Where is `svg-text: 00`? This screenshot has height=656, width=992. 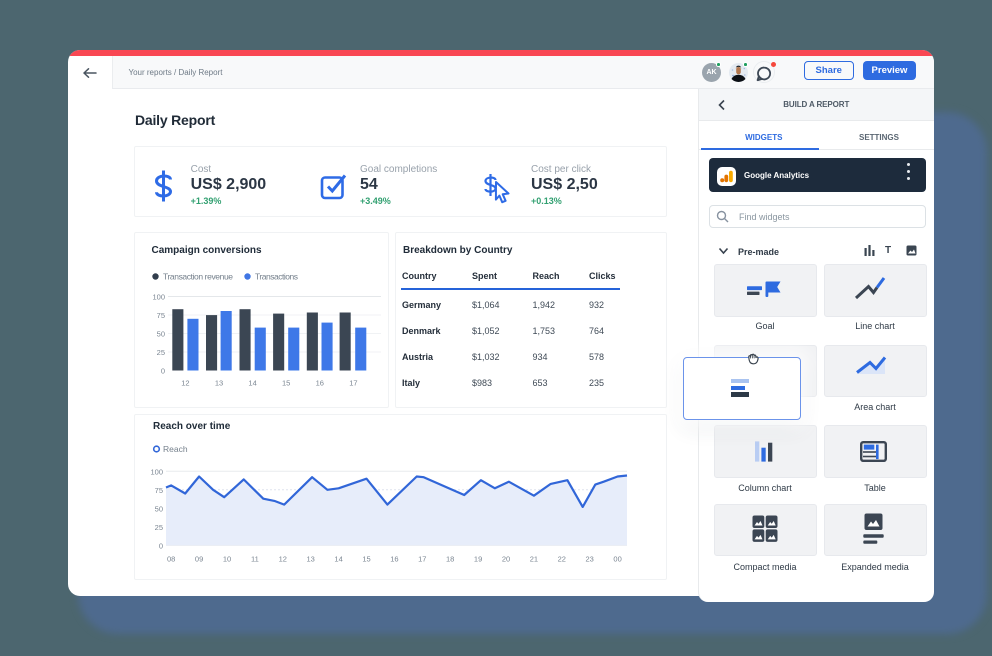 svg-text: 00 is located at coordinates (617, 559).